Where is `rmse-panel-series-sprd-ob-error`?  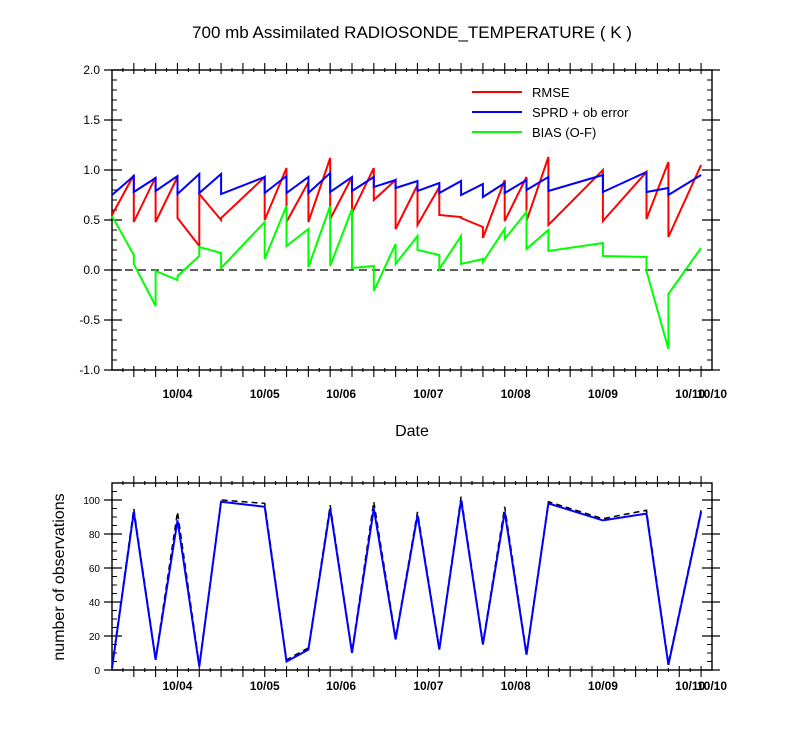
rmse-panel-series-sprd-ob-error is located at coordinates (406, 184).